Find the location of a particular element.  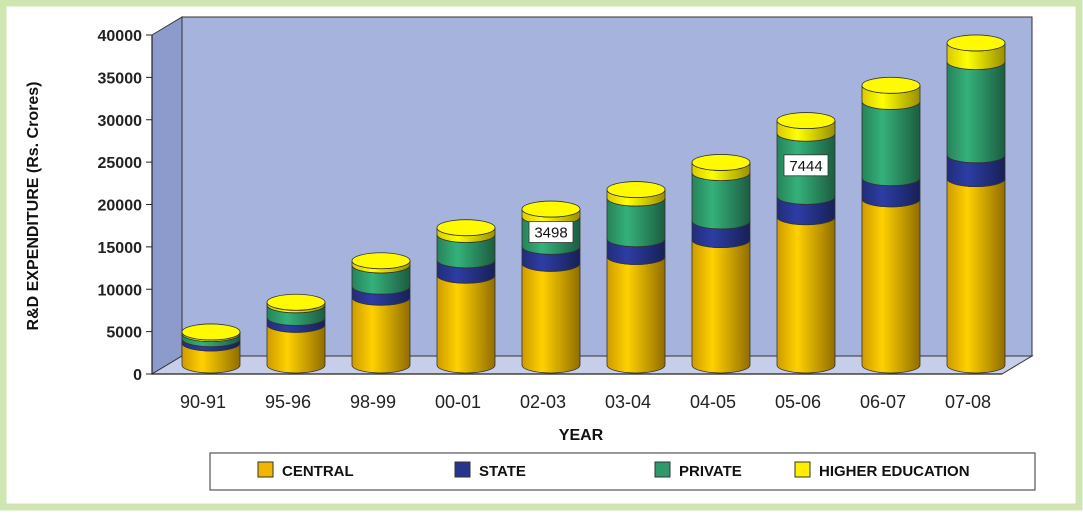

y-tick-label: 30000 is located at coordinates (120, 121).